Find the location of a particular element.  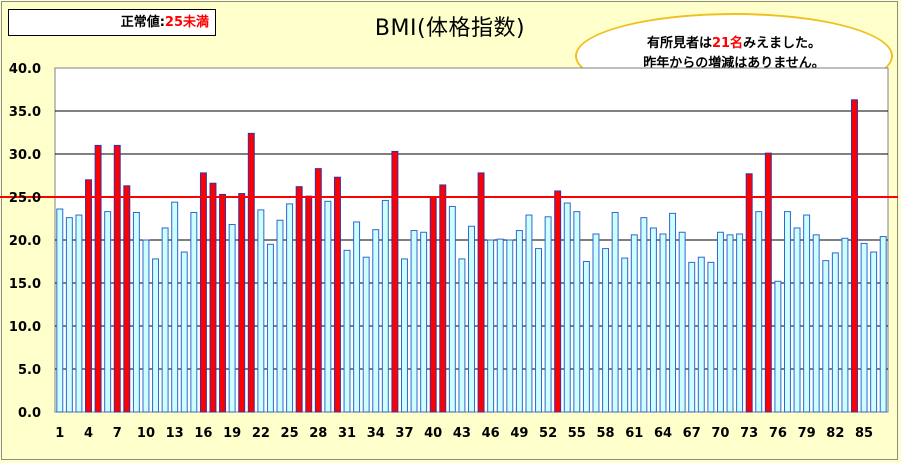

y-tick-label: 0.0 is located at coordinates (29, 413).